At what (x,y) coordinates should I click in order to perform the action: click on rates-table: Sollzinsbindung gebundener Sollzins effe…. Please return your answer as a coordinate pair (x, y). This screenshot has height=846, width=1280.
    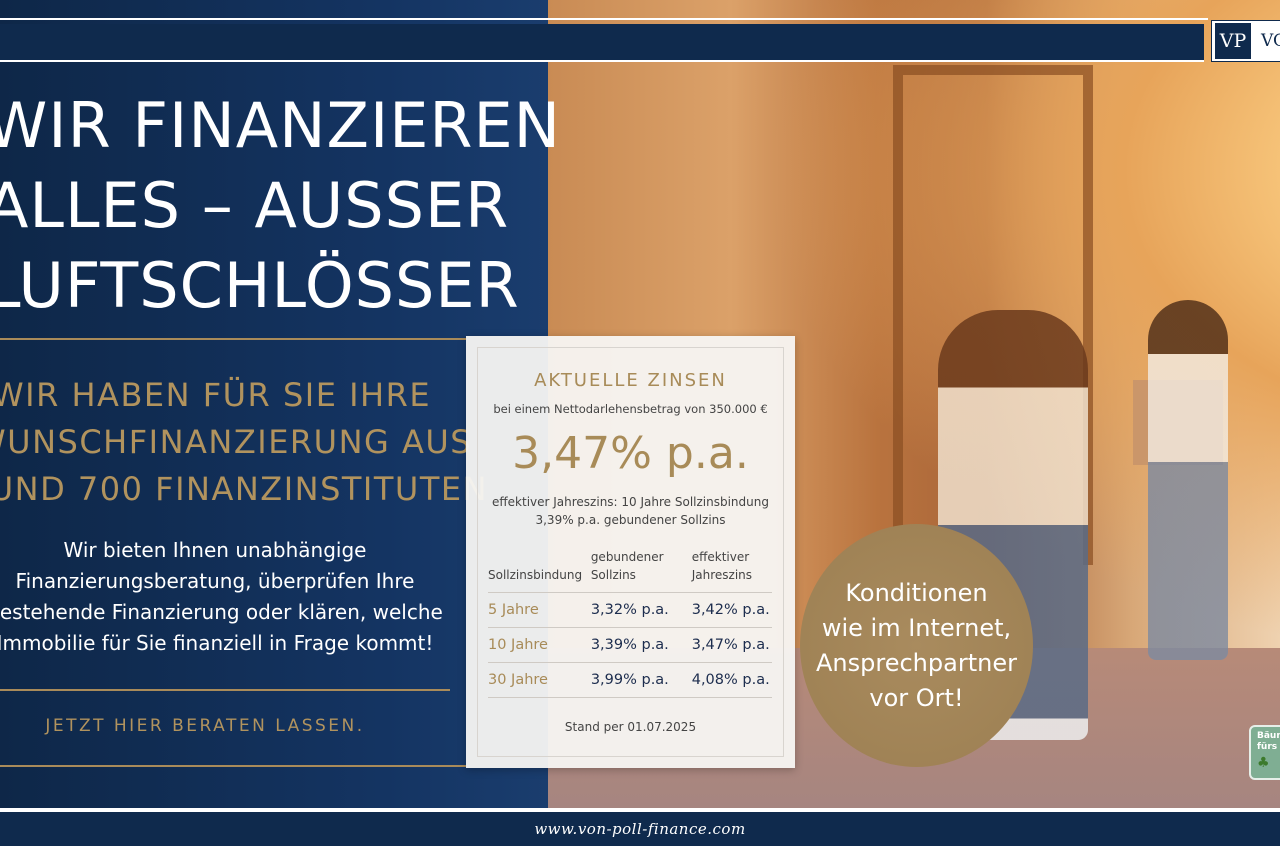
    Looking at the image, I should click on (630, 623).